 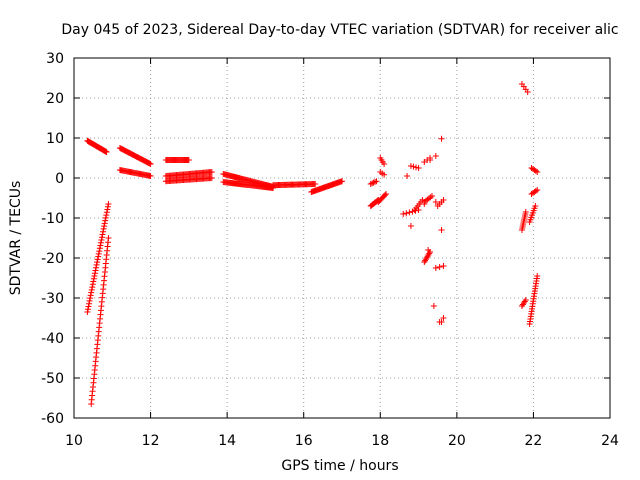 I want to click on x-tick-label: 14, so click(x=227, y=441).